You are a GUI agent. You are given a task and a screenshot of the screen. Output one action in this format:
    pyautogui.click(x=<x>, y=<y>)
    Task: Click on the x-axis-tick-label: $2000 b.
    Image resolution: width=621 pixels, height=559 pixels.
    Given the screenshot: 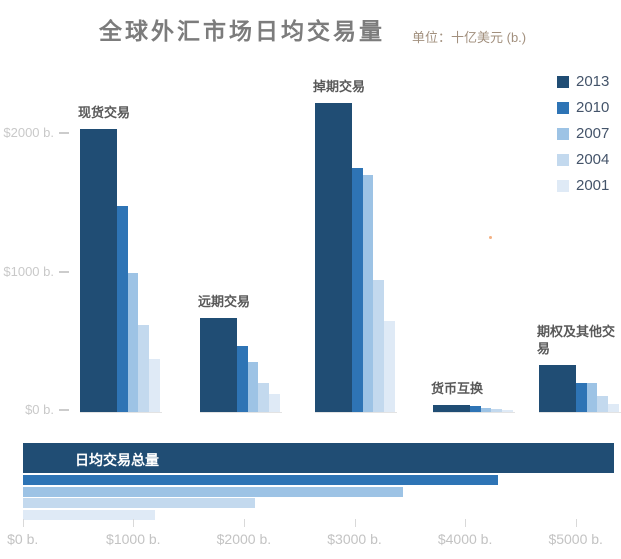 What is the action you would take?
    pyautogui.click(x=244, y=539)
    